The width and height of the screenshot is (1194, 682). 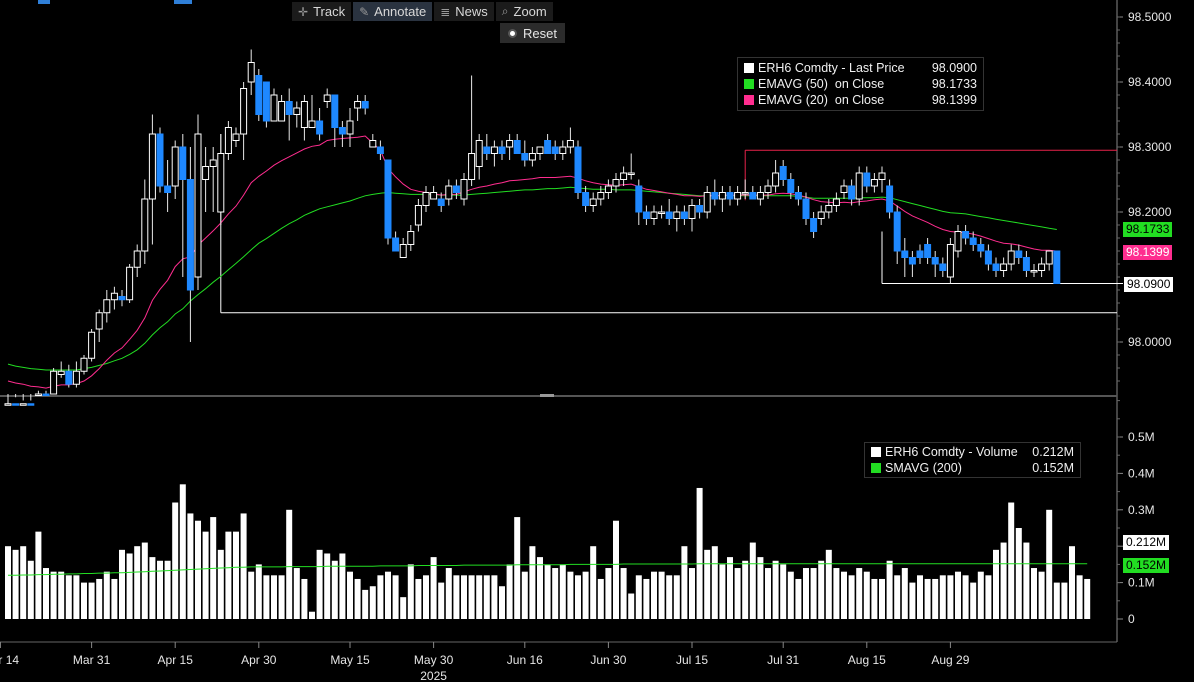 I want to click on reset-icon, so click(x=512, y=33).